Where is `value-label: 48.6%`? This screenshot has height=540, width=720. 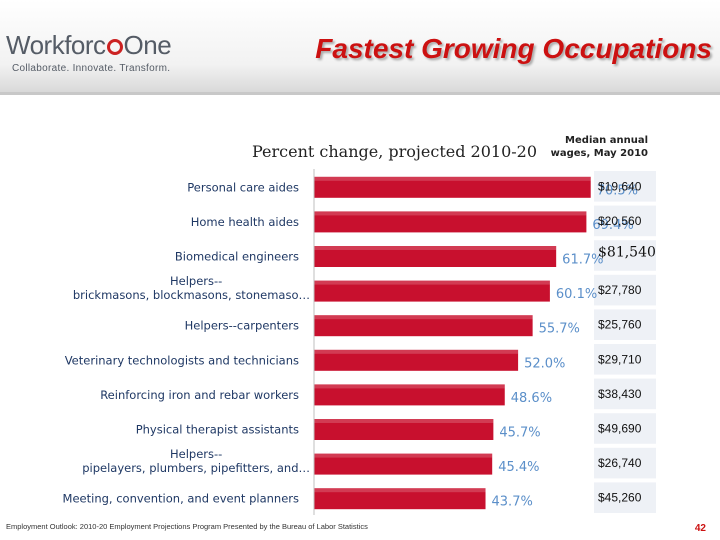
value-label: 48.6% is located at coordinates (531, 398).